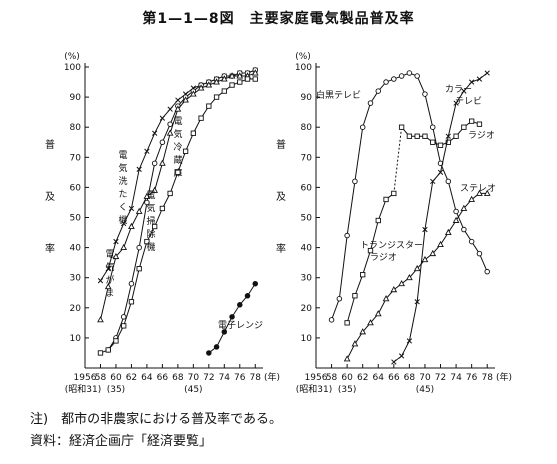 The width and height of the screenshot is (557, 464). I want to click on series-label: 白黒テレビ, so click(338, 95).